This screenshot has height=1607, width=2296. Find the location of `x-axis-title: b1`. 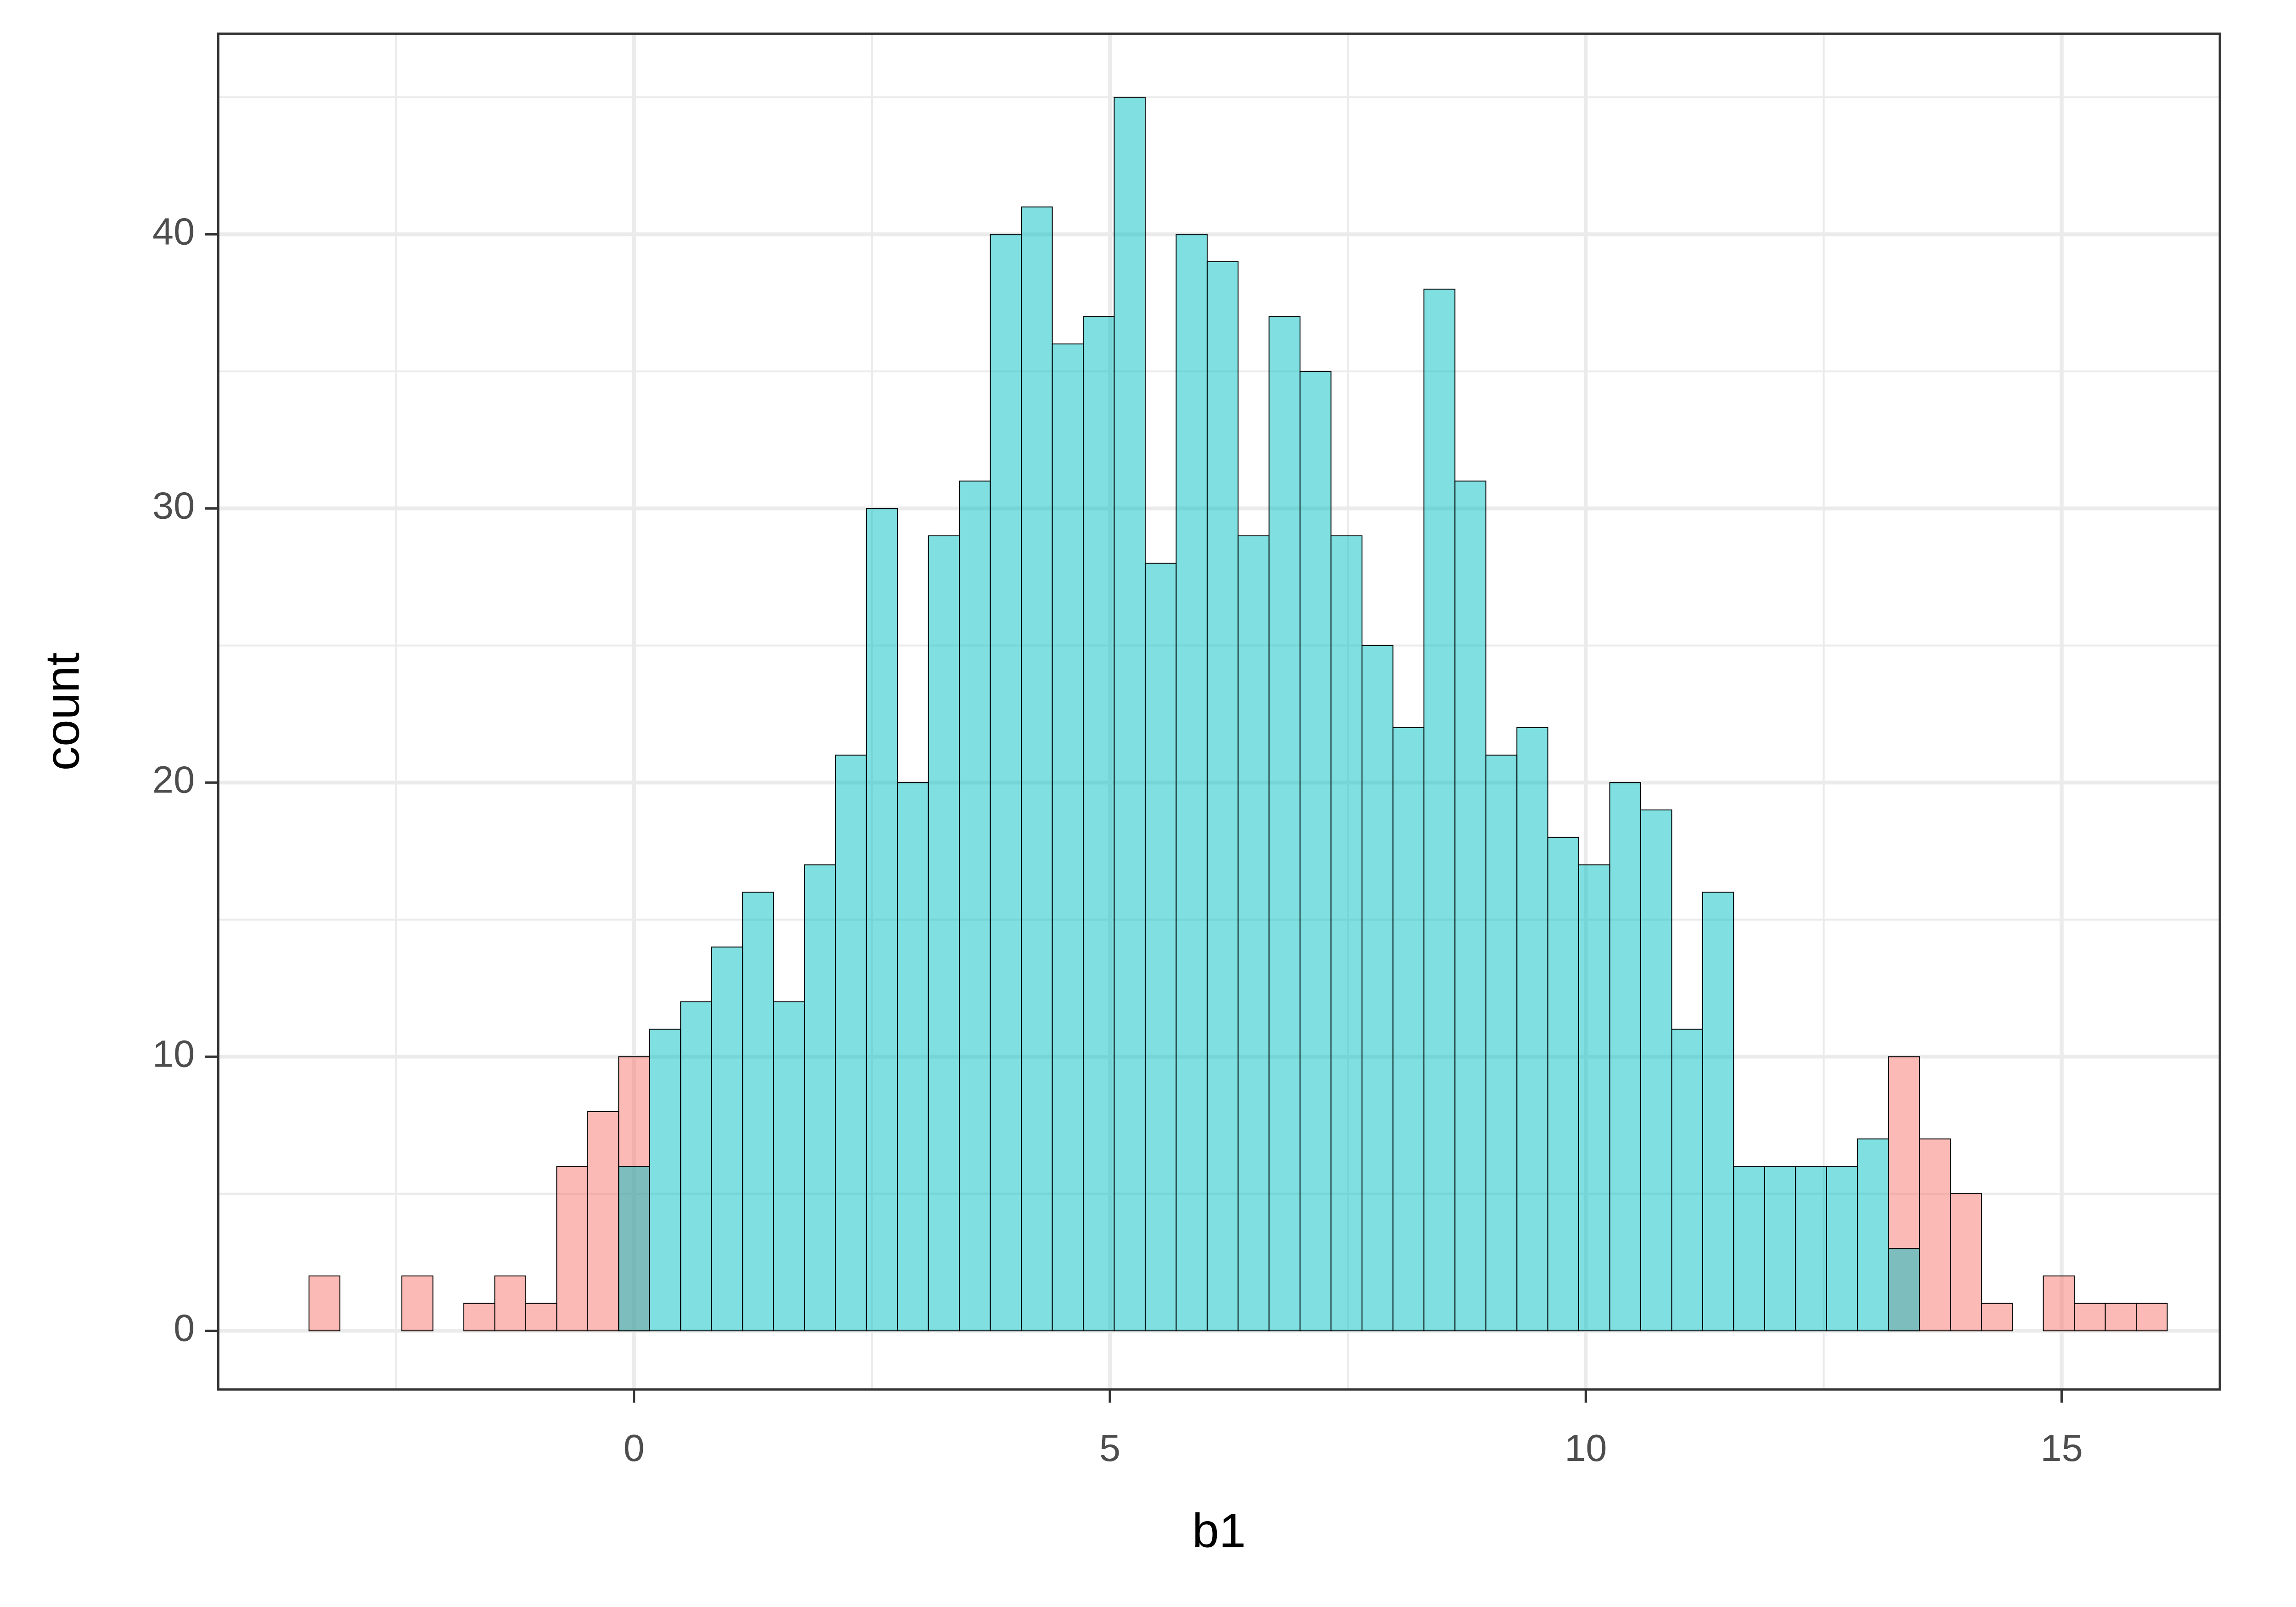

x-axis-title: b1 is located at coordinates (1219, 1531).